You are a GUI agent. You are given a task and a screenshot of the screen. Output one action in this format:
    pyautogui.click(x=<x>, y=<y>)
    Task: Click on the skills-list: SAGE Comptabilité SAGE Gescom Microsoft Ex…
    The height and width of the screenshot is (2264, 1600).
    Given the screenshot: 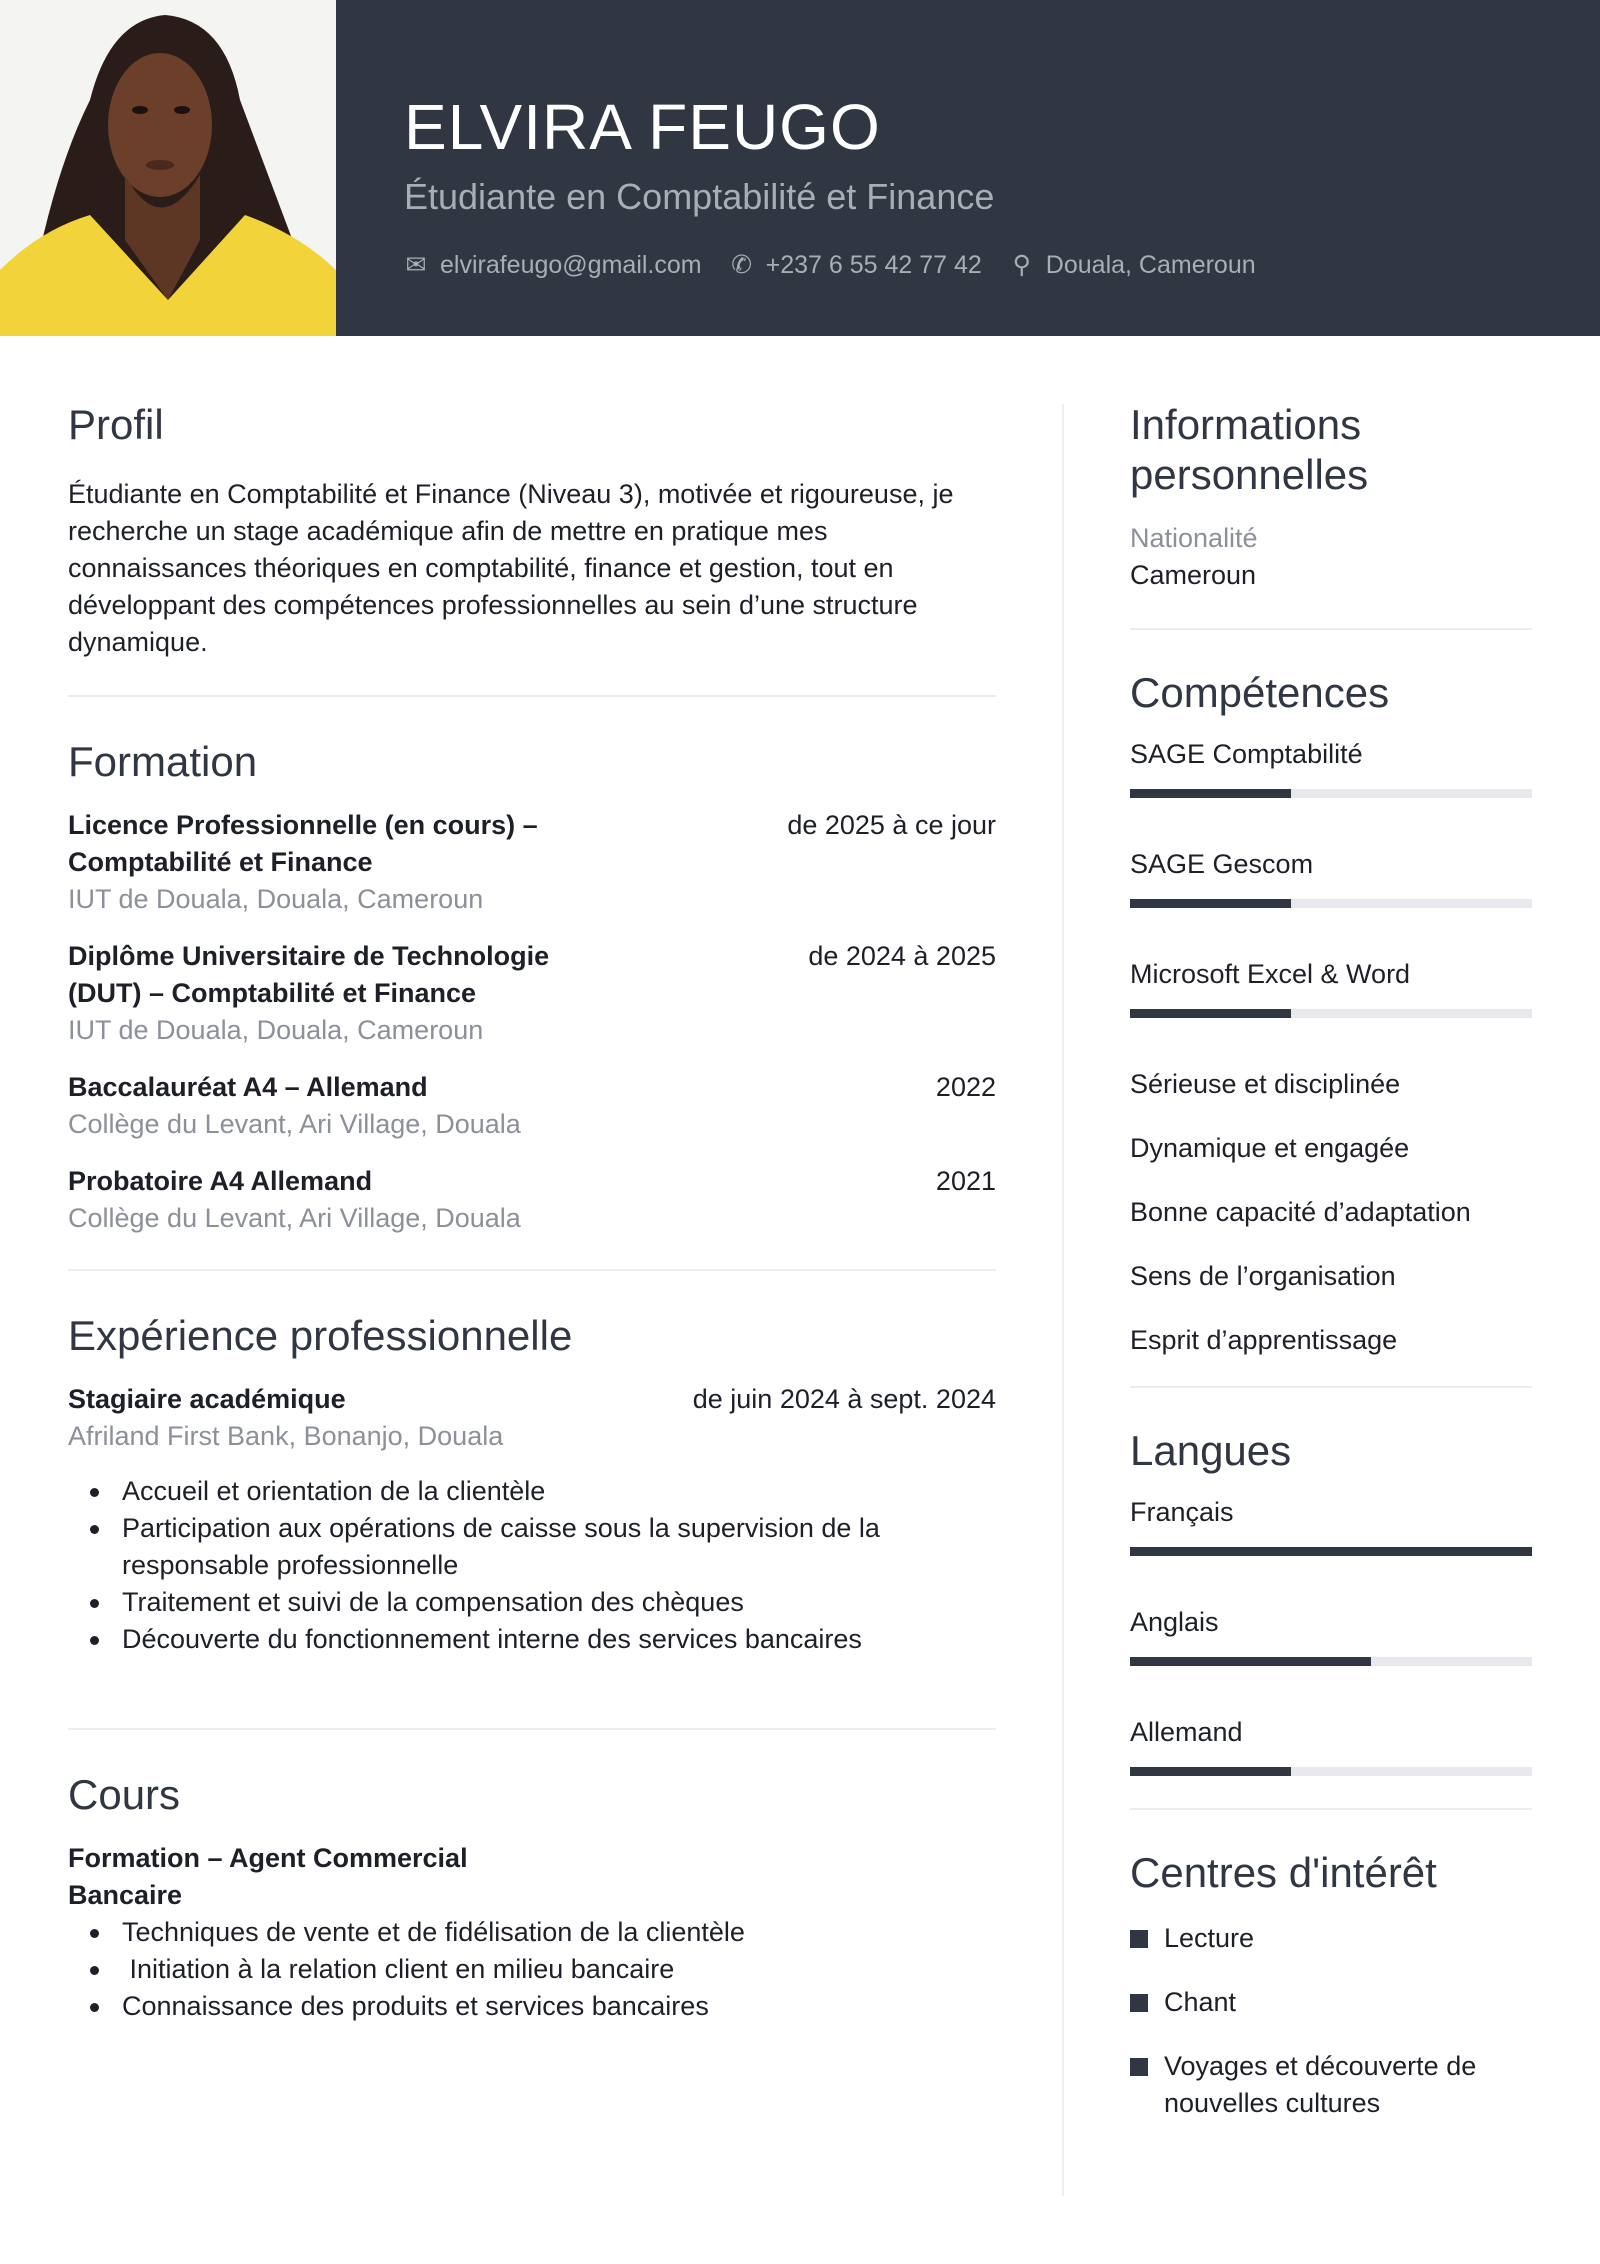 What is the action you would take?
    pyautogui.click(x=1331, y=877)
    